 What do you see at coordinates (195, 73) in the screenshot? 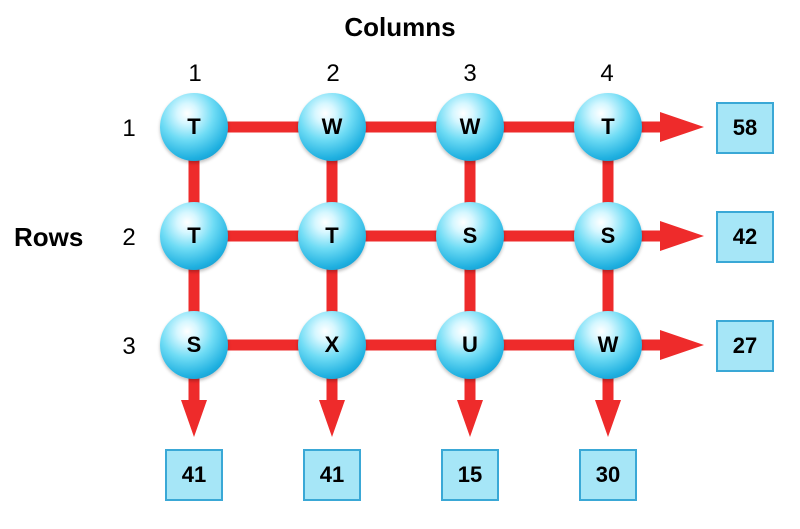
I see `column-label-1: 1` at bounding box center [195, 73].